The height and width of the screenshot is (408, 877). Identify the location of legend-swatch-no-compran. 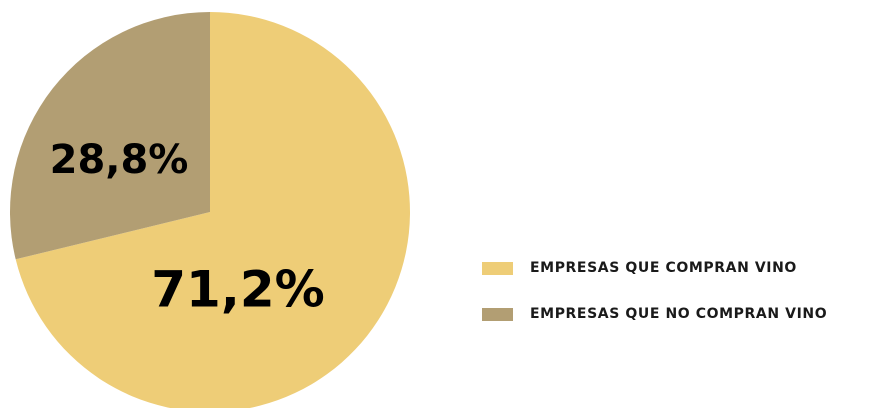
(497, 314).